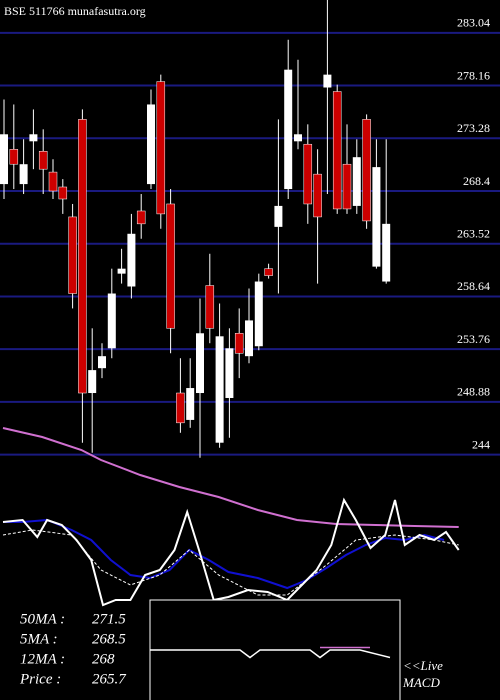  Describe the element at coordinates (473, 75) in the screenshot. I see `y-tick-label: 278.16` at that location.